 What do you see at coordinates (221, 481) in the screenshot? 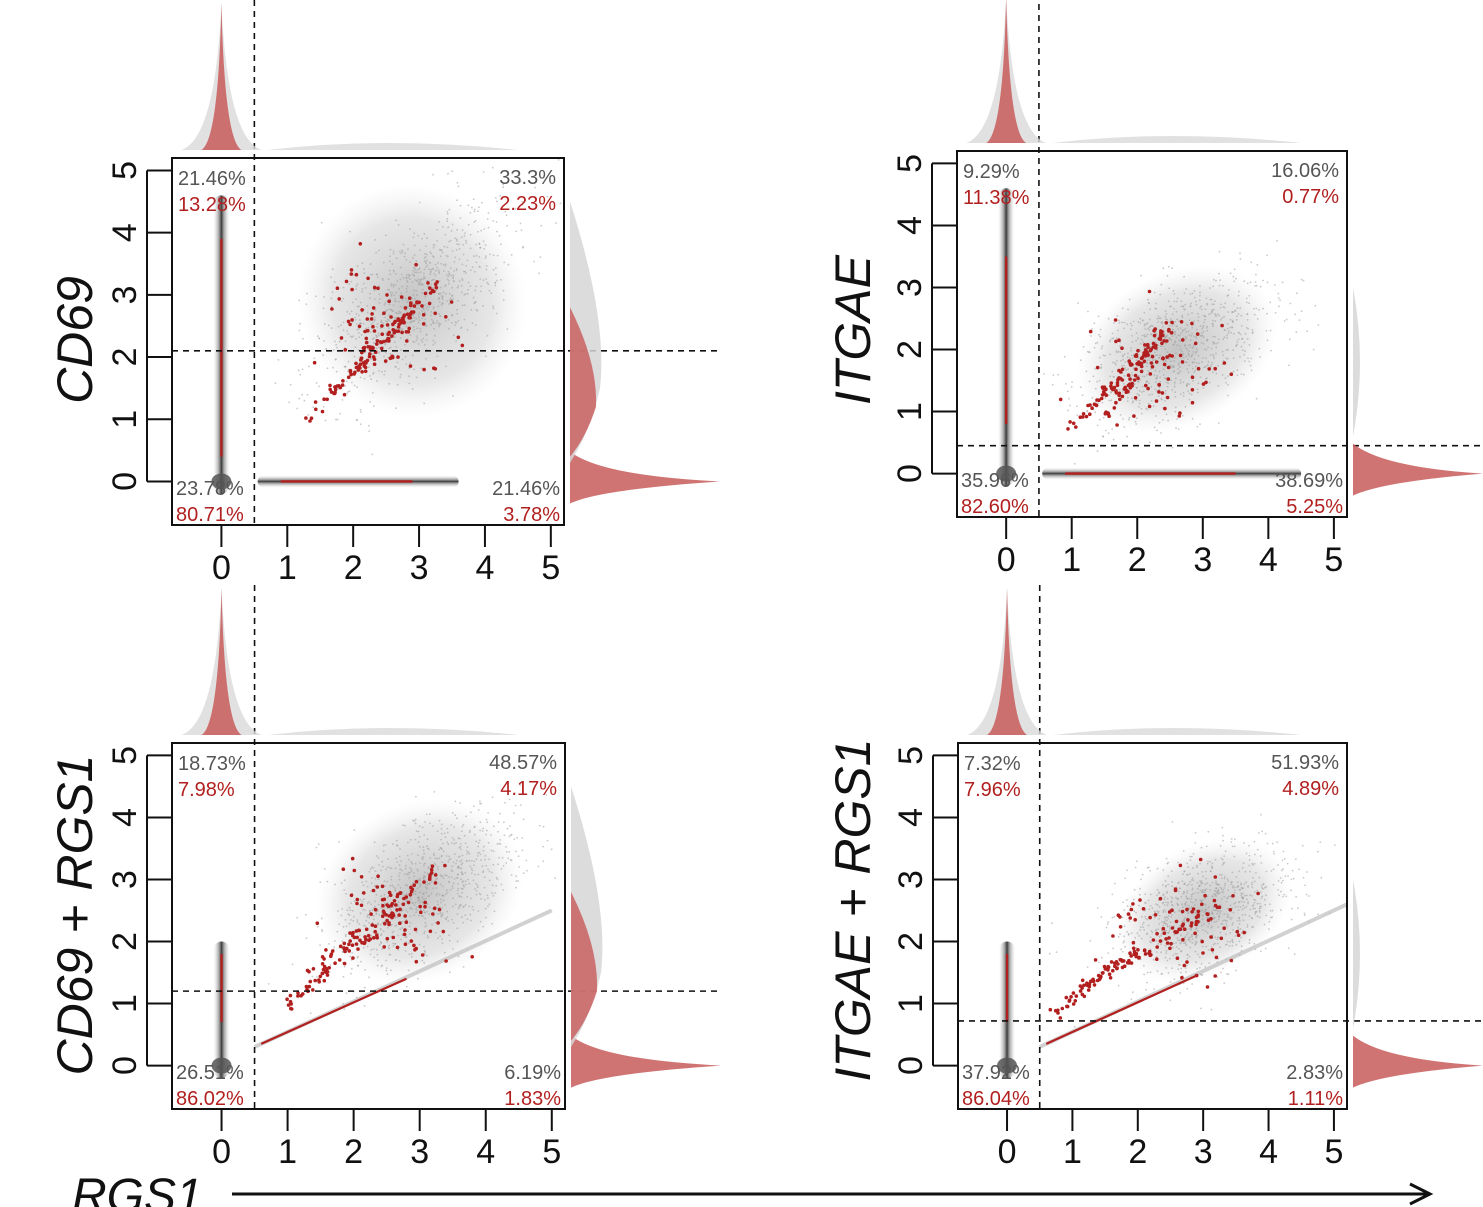
I see `origin-cluster` at bounding box center [221, 481].